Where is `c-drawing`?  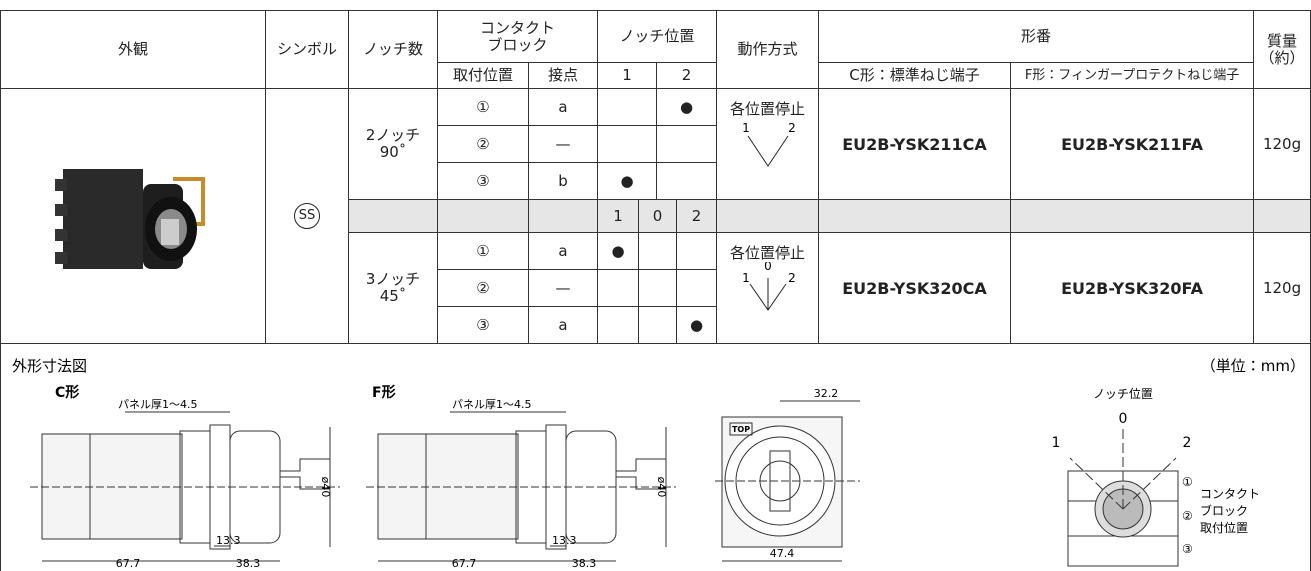
c-drawing is located at coordinates (185, 486).